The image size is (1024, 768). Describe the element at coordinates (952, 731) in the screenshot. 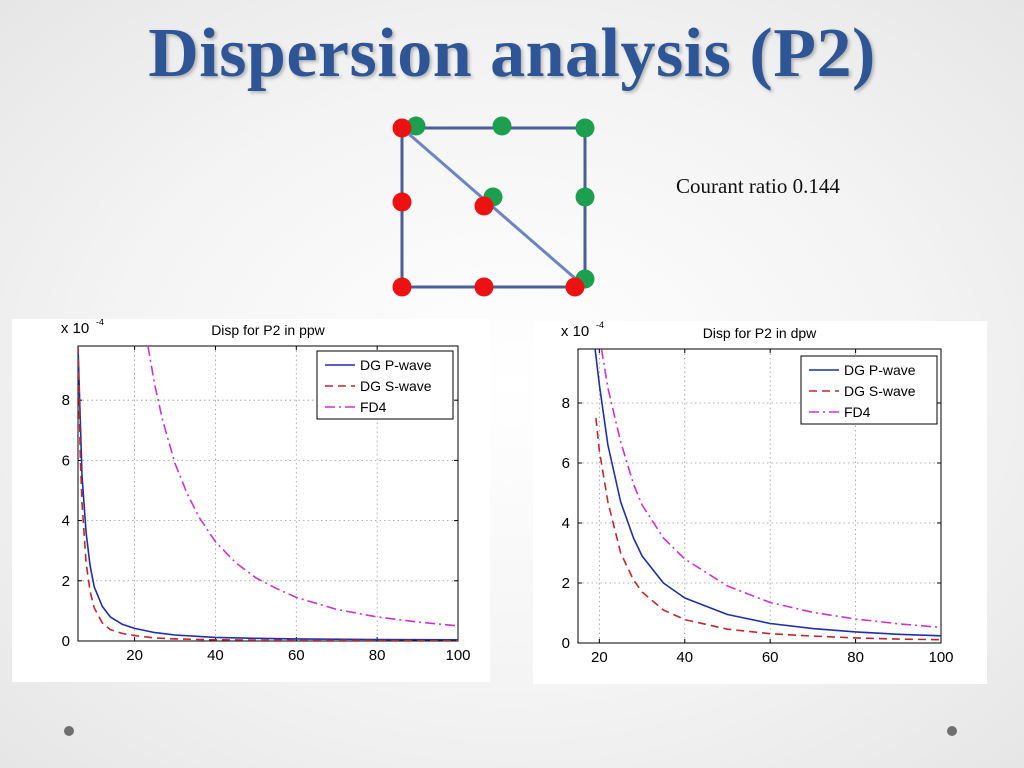

I see `next-slide-dot` at that location.